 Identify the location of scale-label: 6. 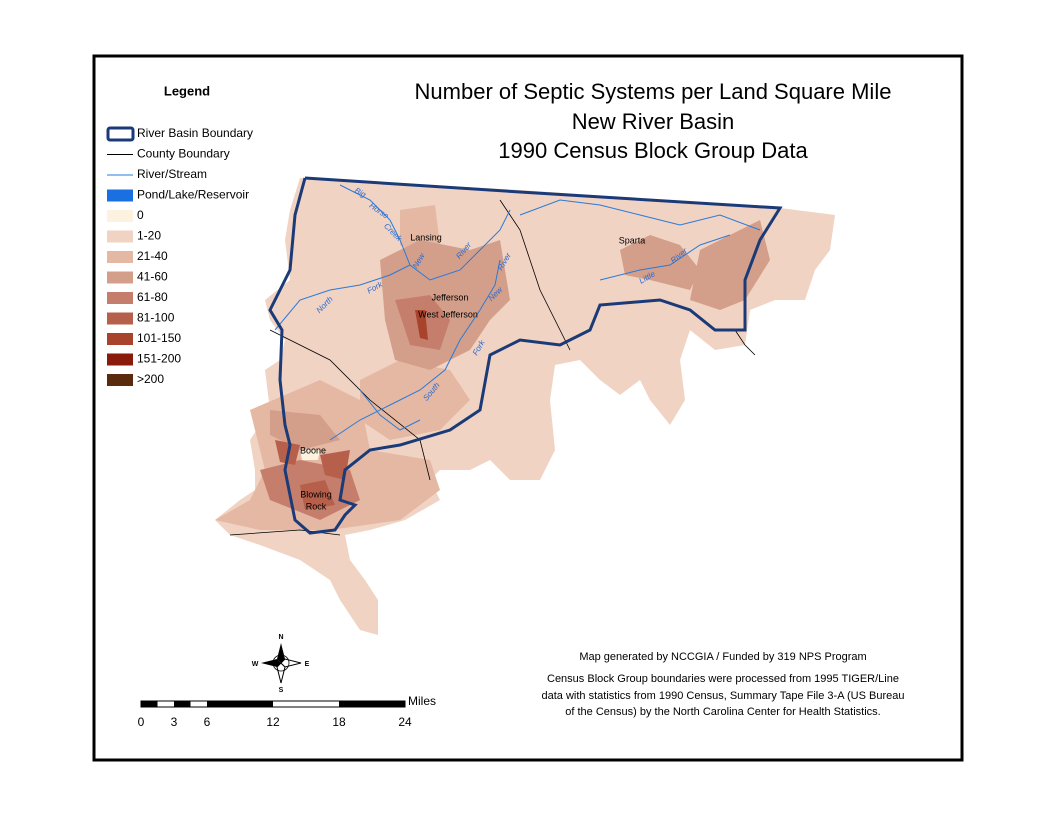
(207, 722).